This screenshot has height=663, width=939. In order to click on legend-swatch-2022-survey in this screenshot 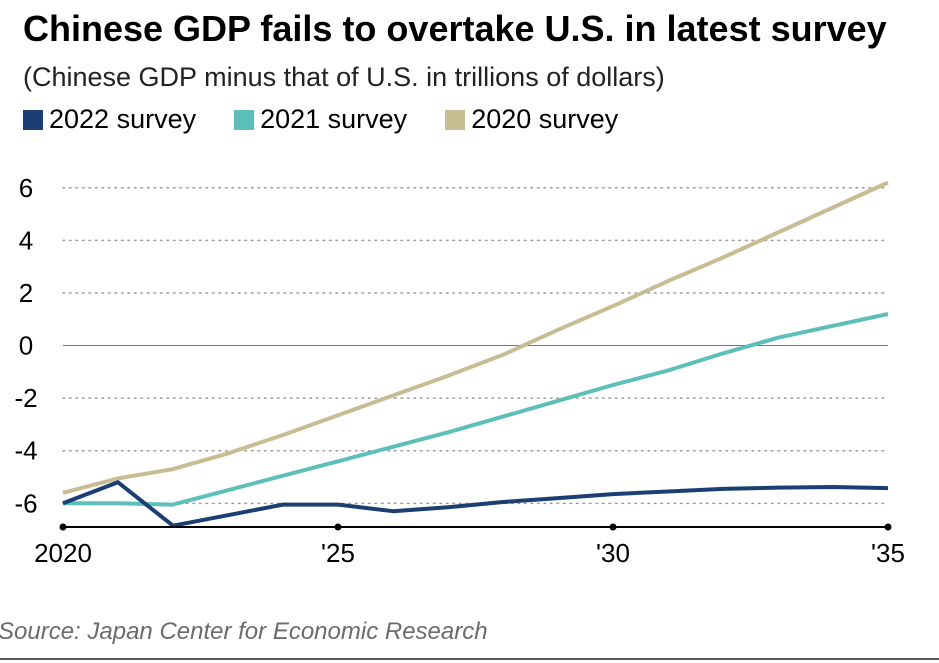, I will do `click(33, 119)`.